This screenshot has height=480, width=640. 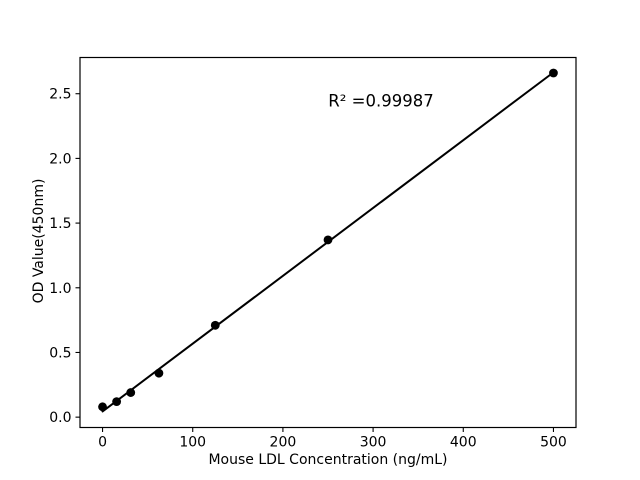 I want to click on x-axis-label: Mouse LDL Concentration (ng/mL), so click(x=328, y=460).